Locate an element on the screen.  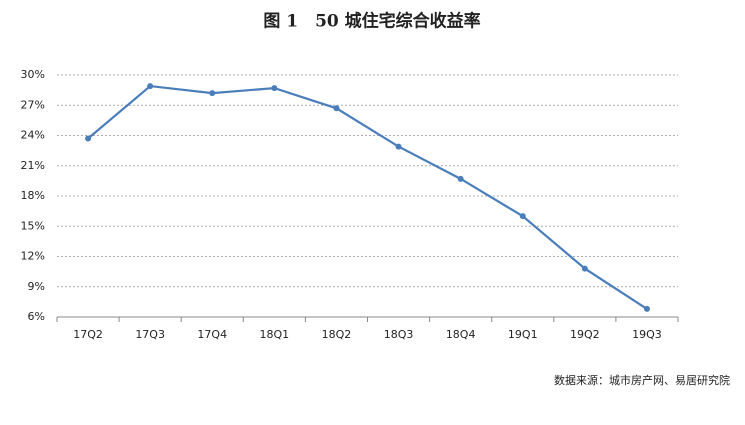
x-tick-label: 18Q4 is located at coordinates (461, 334).